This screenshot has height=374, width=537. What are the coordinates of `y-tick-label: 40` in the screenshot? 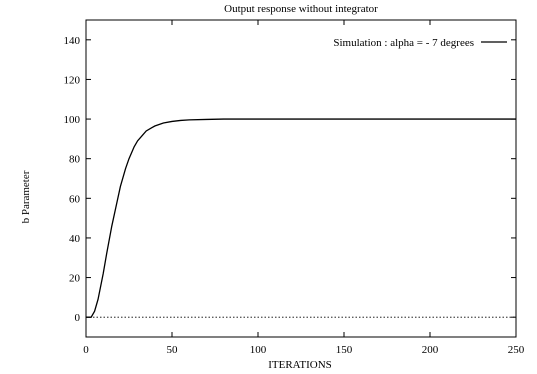 It's located at (75, 239).